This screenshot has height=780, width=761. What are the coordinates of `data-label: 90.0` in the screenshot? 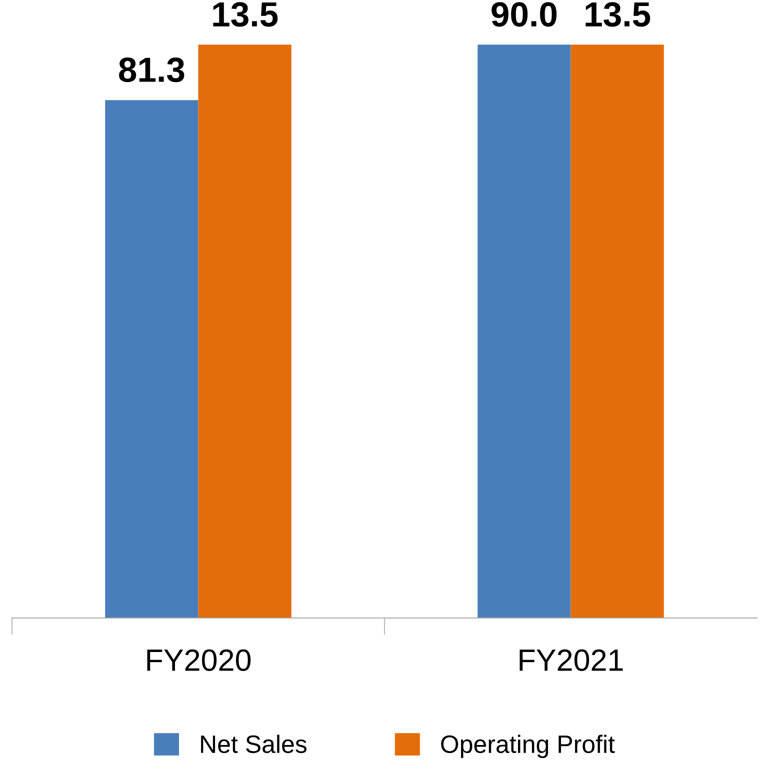 It's located at (524, 14).